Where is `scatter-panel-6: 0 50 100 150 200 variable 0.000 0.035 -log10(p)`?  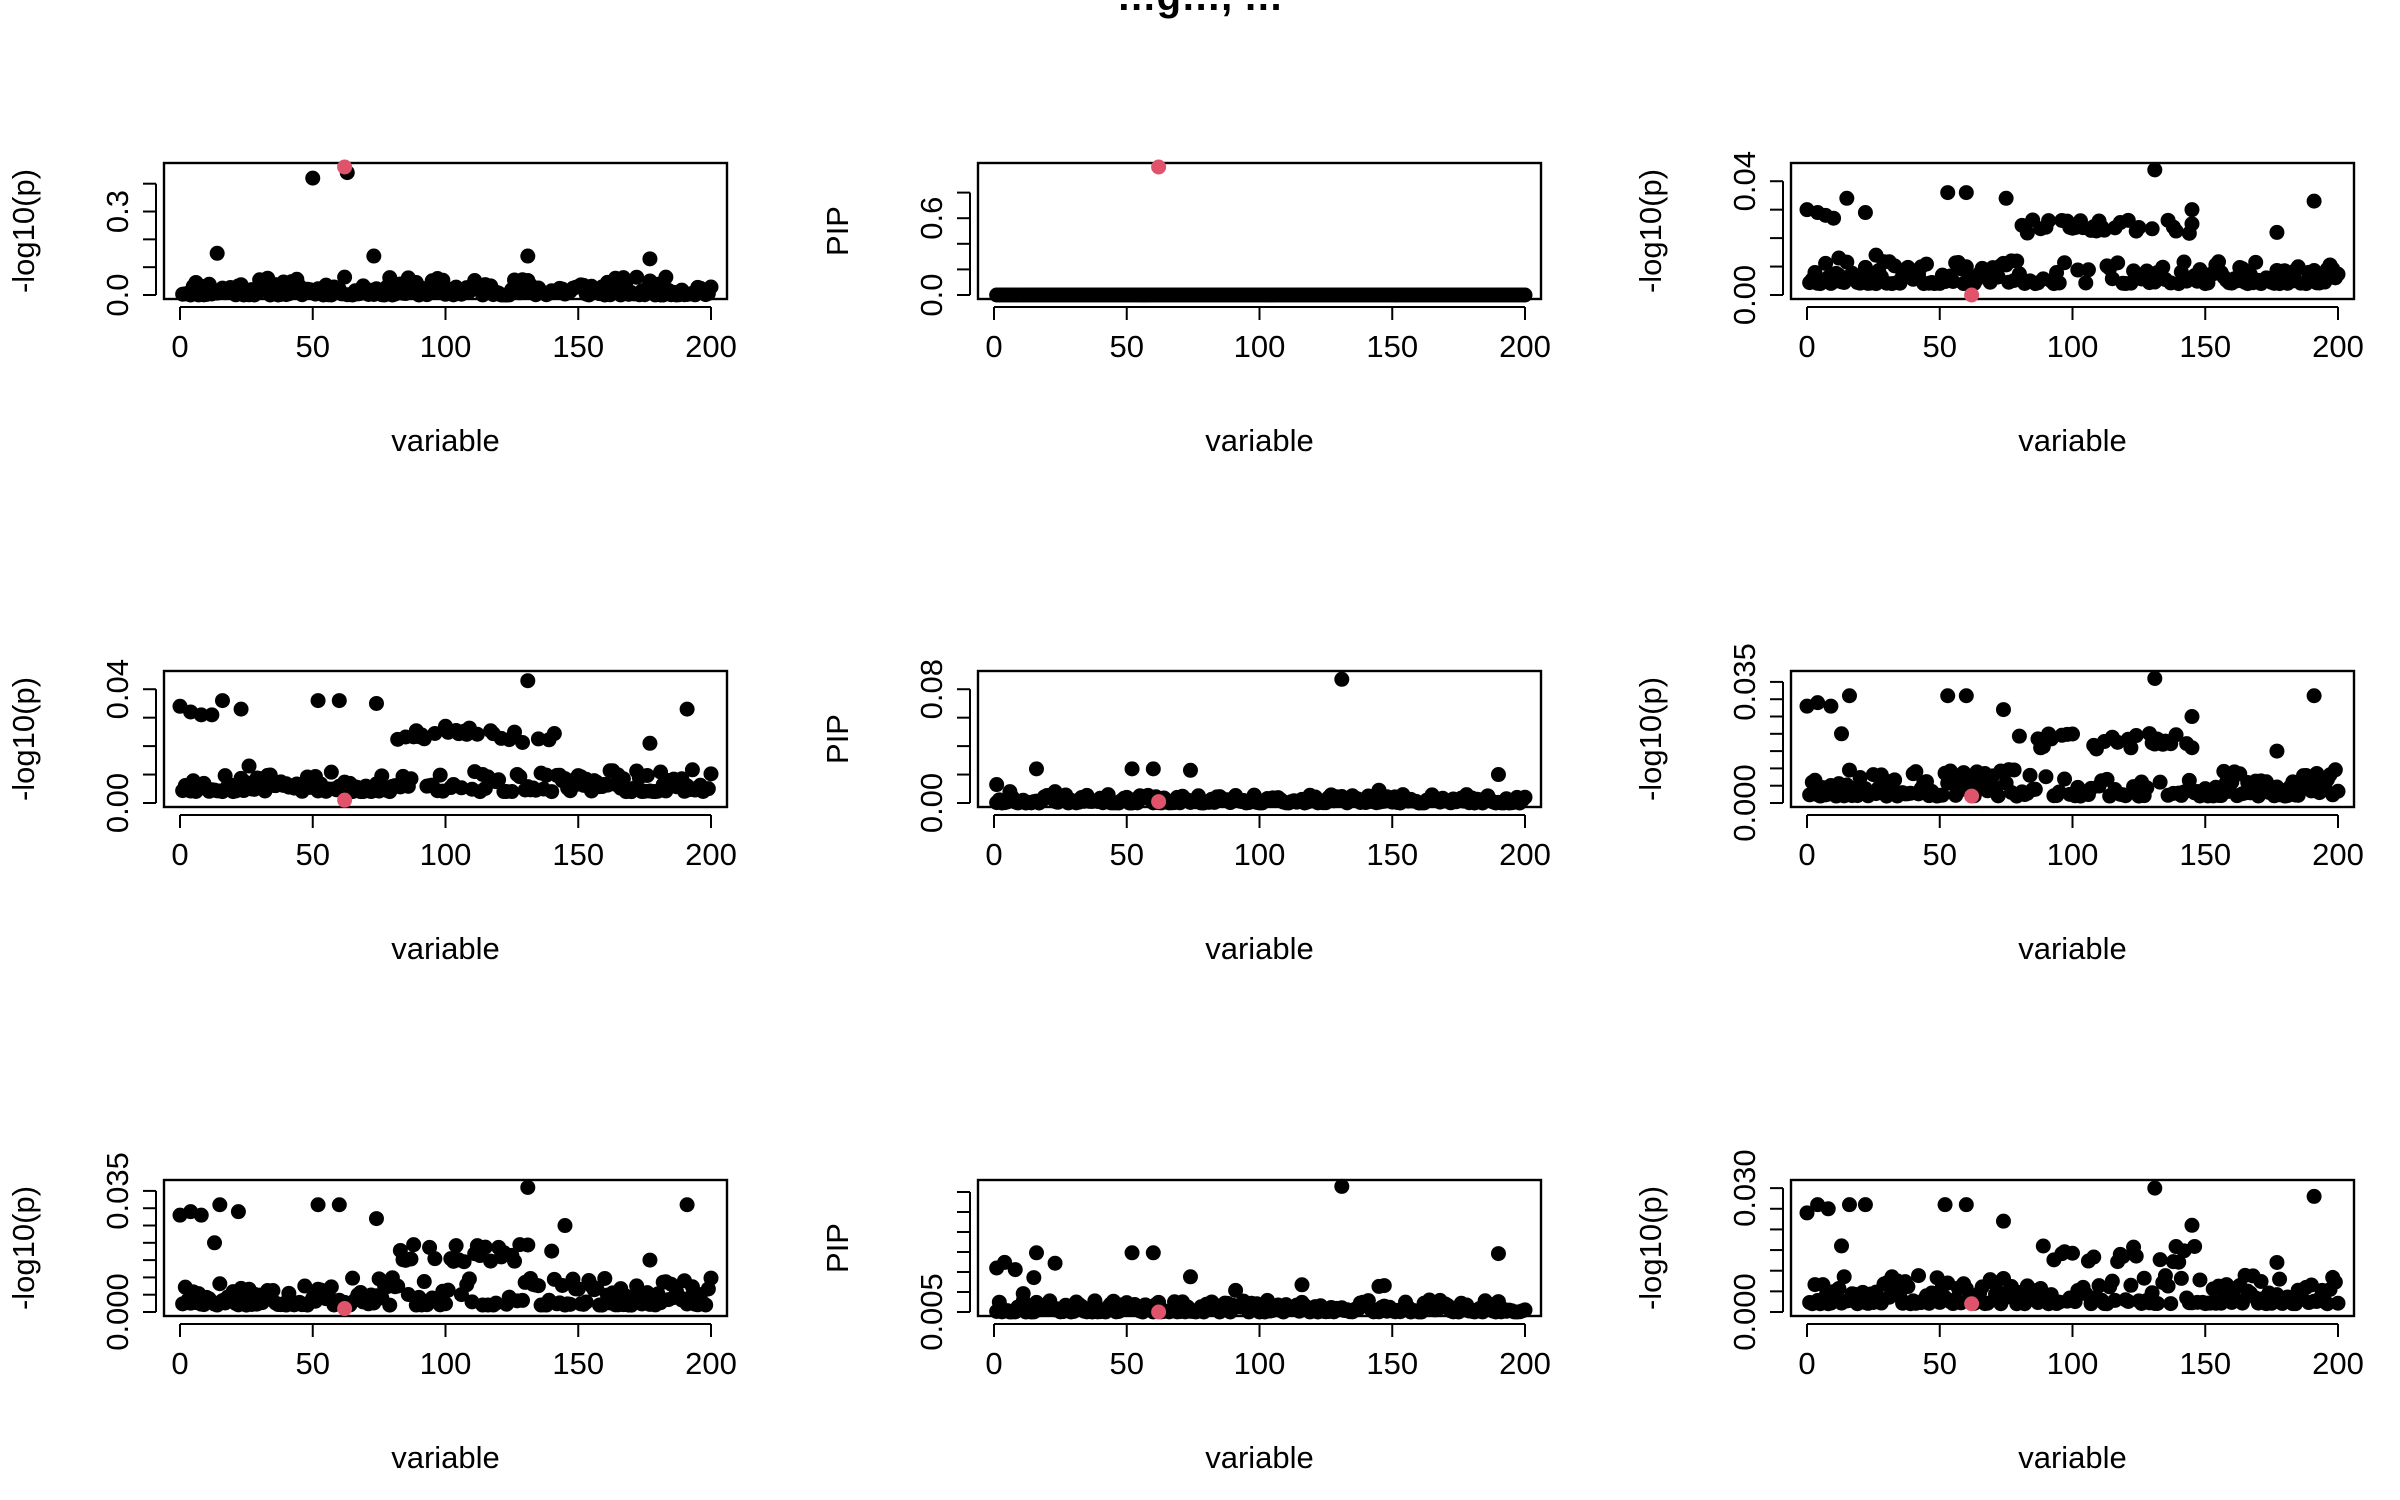
scatter-panel-6: 0 50 100 150 200 variable 0.000 0.035 -log10(p) is located at coordinates (1998, 804).